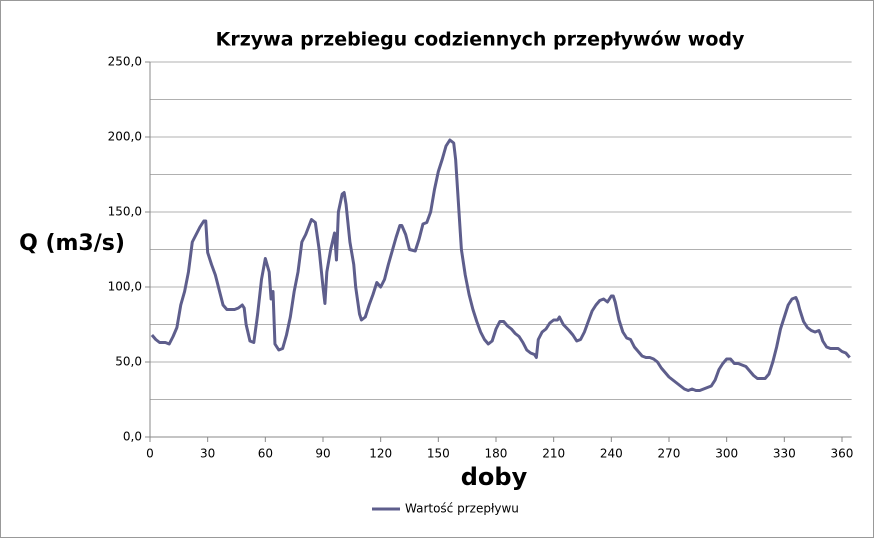  I want to click on x-tick-label: 210, so click(553, 454).